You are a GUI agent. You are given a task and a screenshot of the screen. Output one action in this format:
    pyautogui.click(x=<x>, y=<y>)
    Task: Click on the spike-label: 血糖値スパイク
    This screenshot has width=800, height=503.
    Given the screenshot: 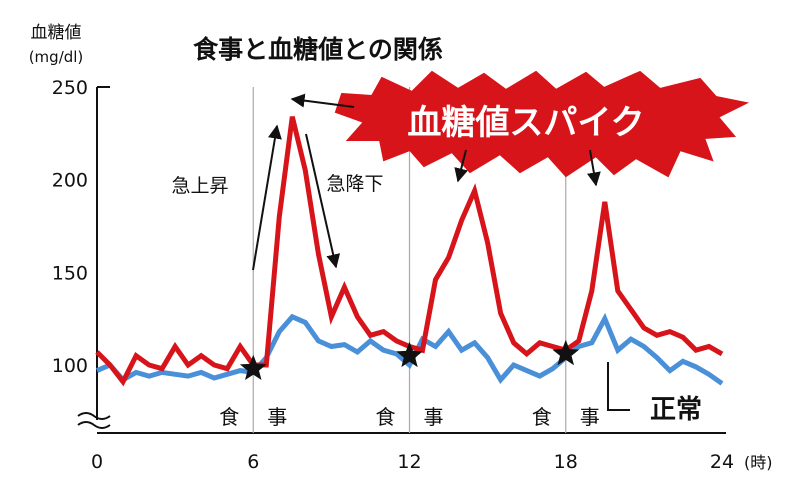 What is the action you would take?
    pyautogui.click(x=525, y=123)
    